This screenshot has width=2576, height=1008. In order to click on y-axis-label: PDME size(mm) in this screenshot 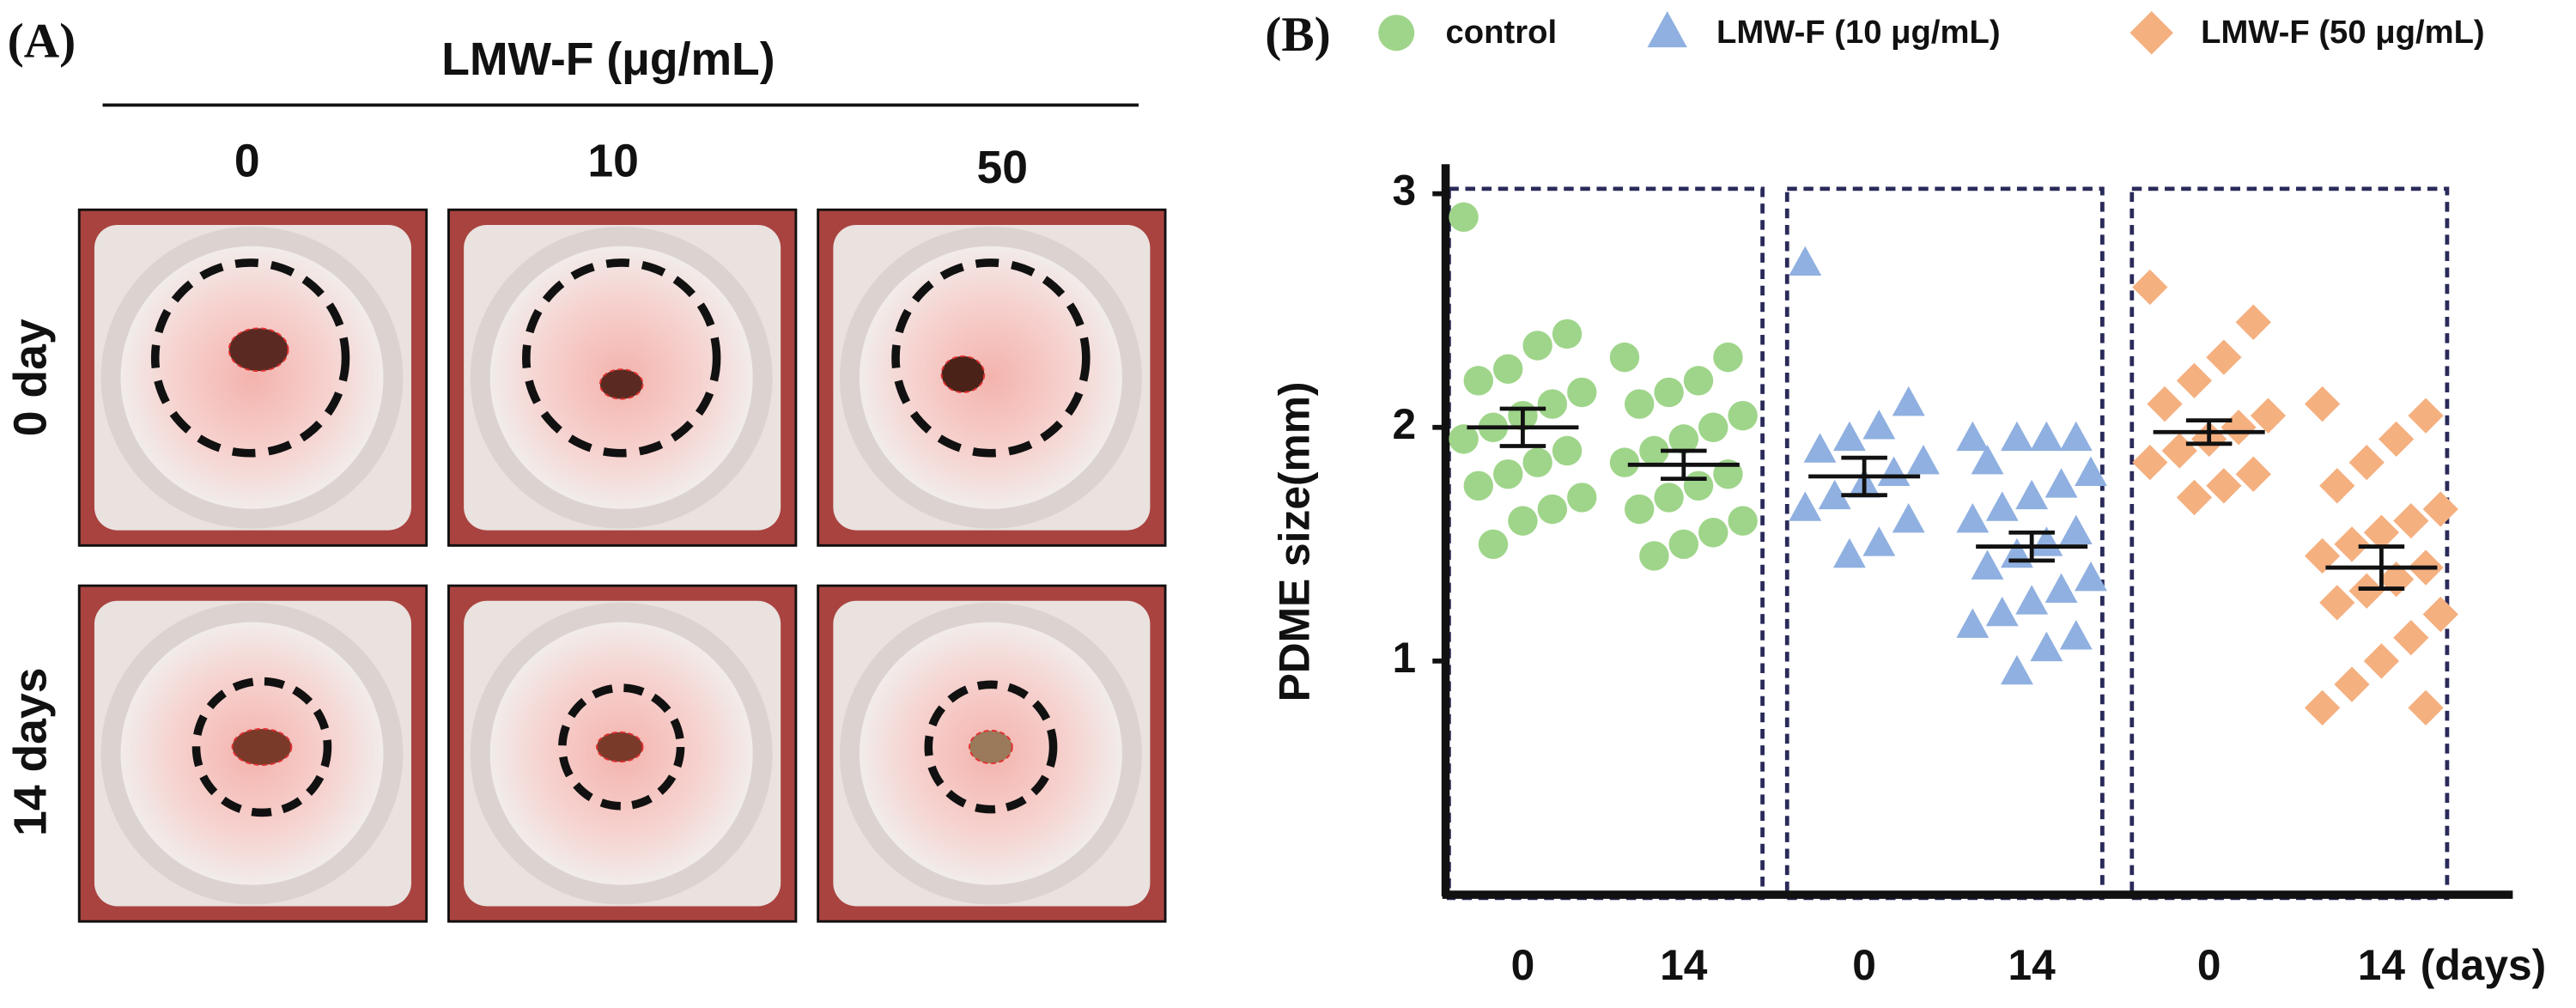, I will do `click(1295, 542)`.